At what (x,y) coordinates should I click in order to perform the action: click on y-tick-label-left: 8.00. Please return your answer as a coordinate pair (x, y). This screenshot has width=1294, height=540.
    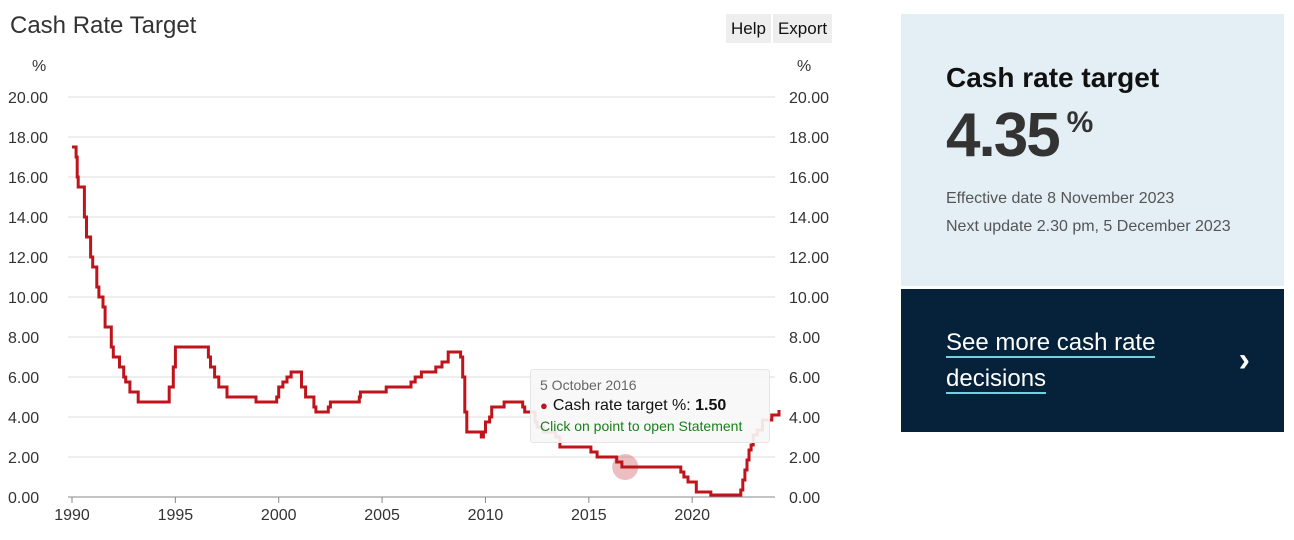
    Looking at the image, I should click on (23, 338).